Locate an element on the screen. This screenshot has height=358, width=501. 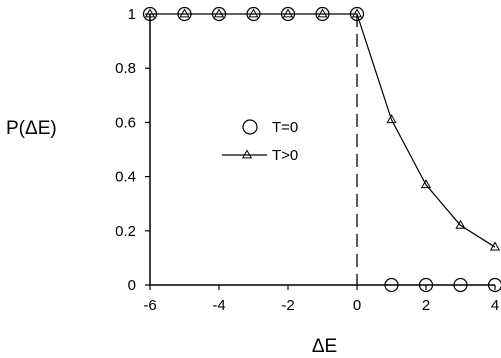
legend: T=0 T>0 is located at coordinates (260, 141).